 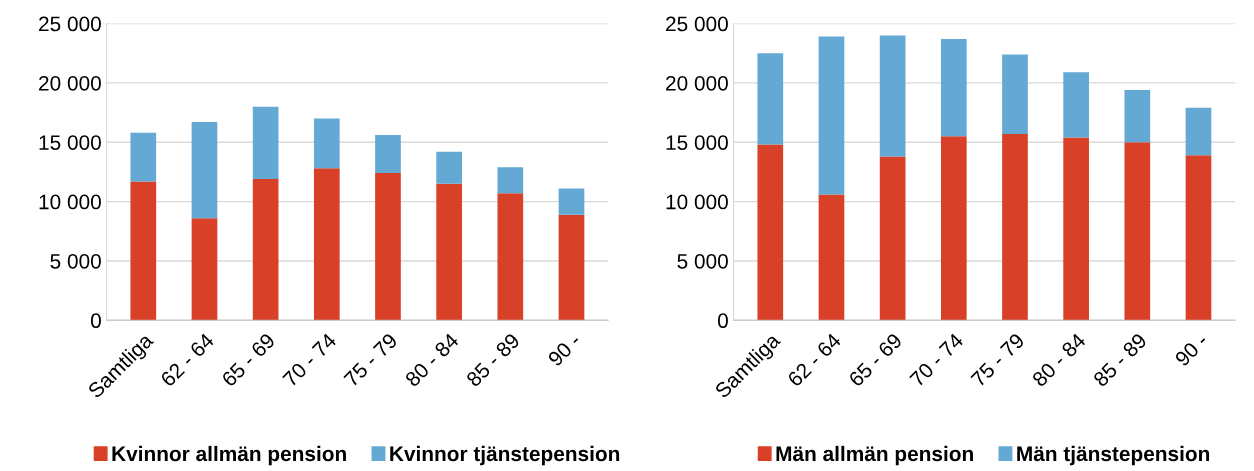 What do you see at coordinates (505, 455) in the screenshot?
I see `legend-label: Kvinnor tjänstepension` at bounding box center [505, 455].